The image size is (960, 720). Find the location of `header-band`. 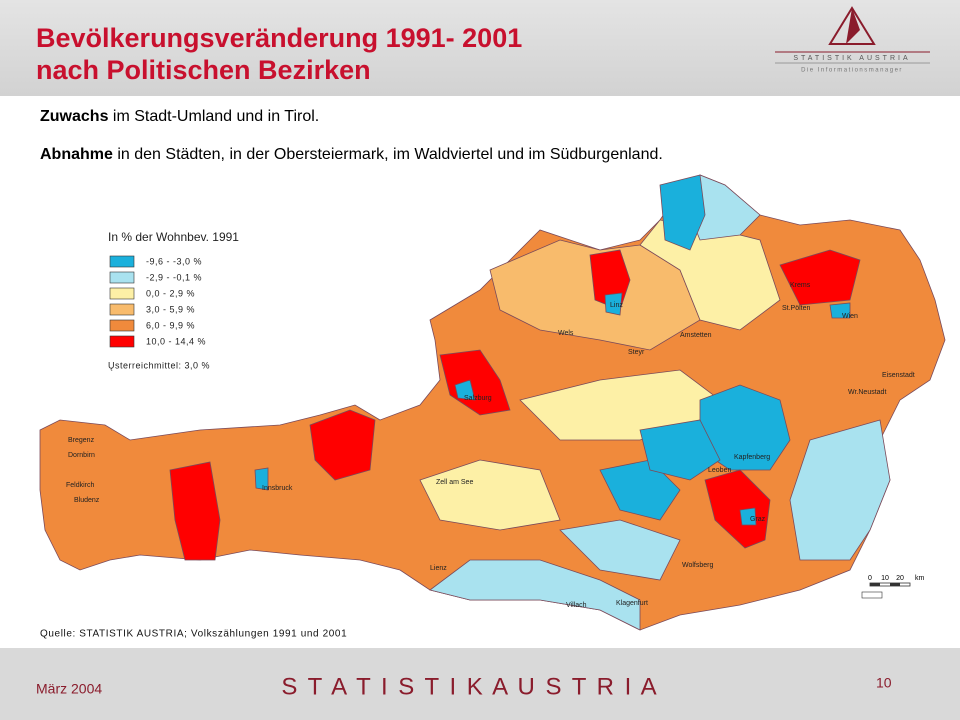

header-band is located at coordinates (480, 48).